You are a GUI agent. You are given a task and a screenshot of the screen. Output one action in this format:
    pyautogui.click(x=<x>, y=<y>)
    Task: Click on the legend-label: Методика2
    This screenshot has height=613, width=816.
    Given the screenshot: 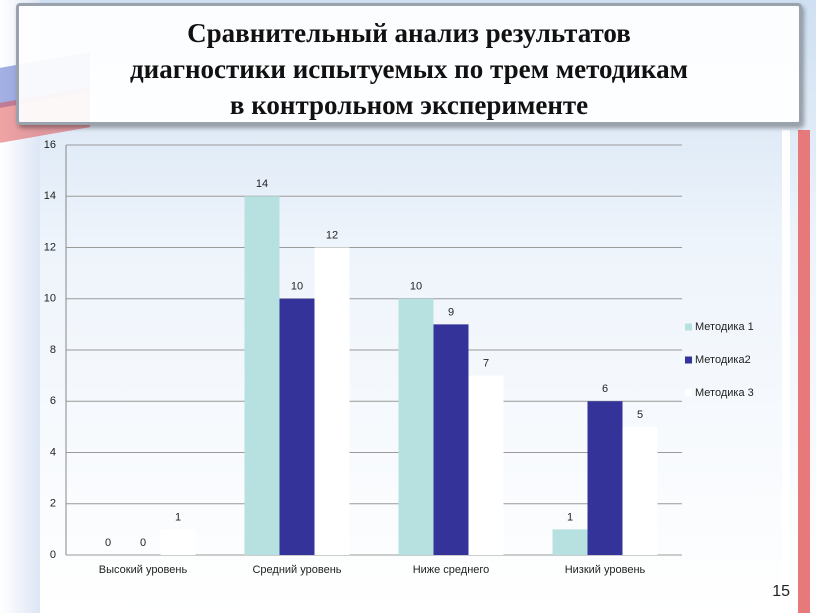 What is the action you would take?
    pyautogui.click(x=723, y=360)
    